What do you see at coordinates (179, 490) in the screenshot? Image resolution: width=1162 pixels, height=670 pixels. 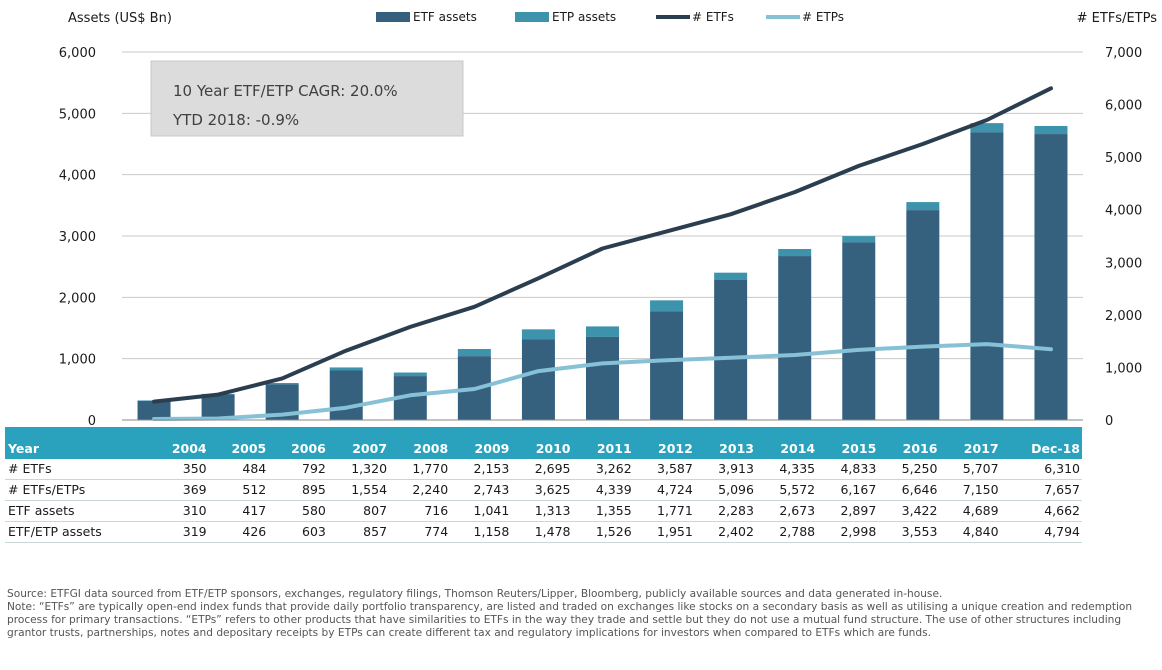 I see `value-cell: 369` at bounding box center [179, 490].